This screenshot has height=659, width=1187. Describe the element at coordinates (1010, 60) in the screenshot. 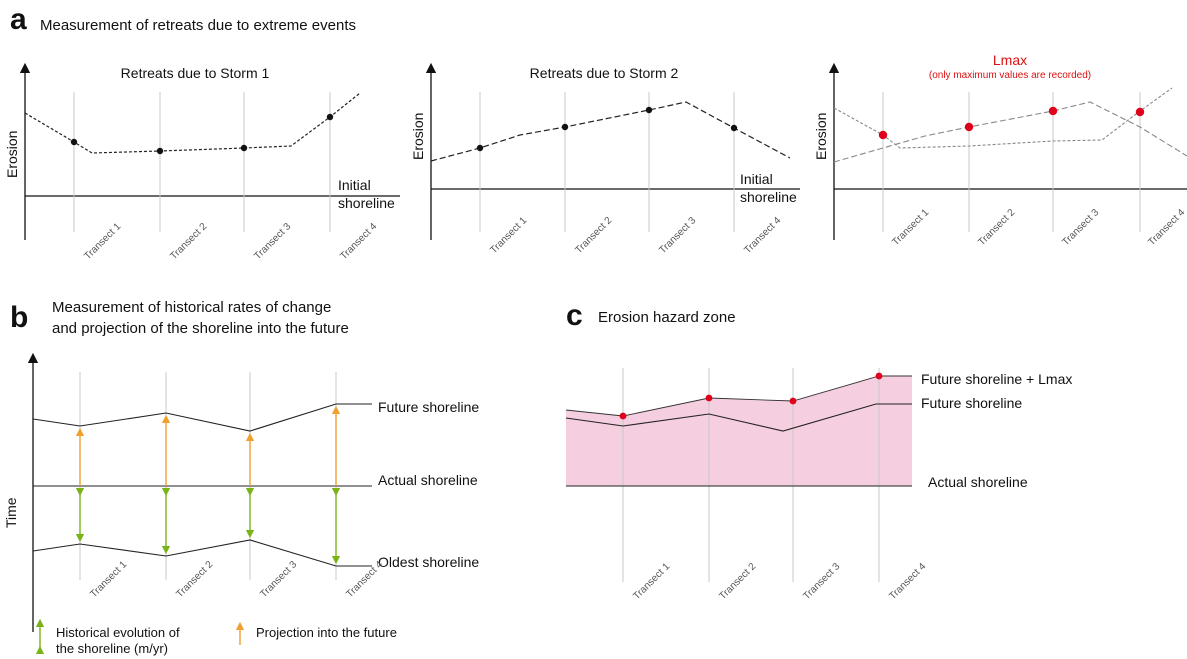

I see `lmax-title: Lmax` at that location.